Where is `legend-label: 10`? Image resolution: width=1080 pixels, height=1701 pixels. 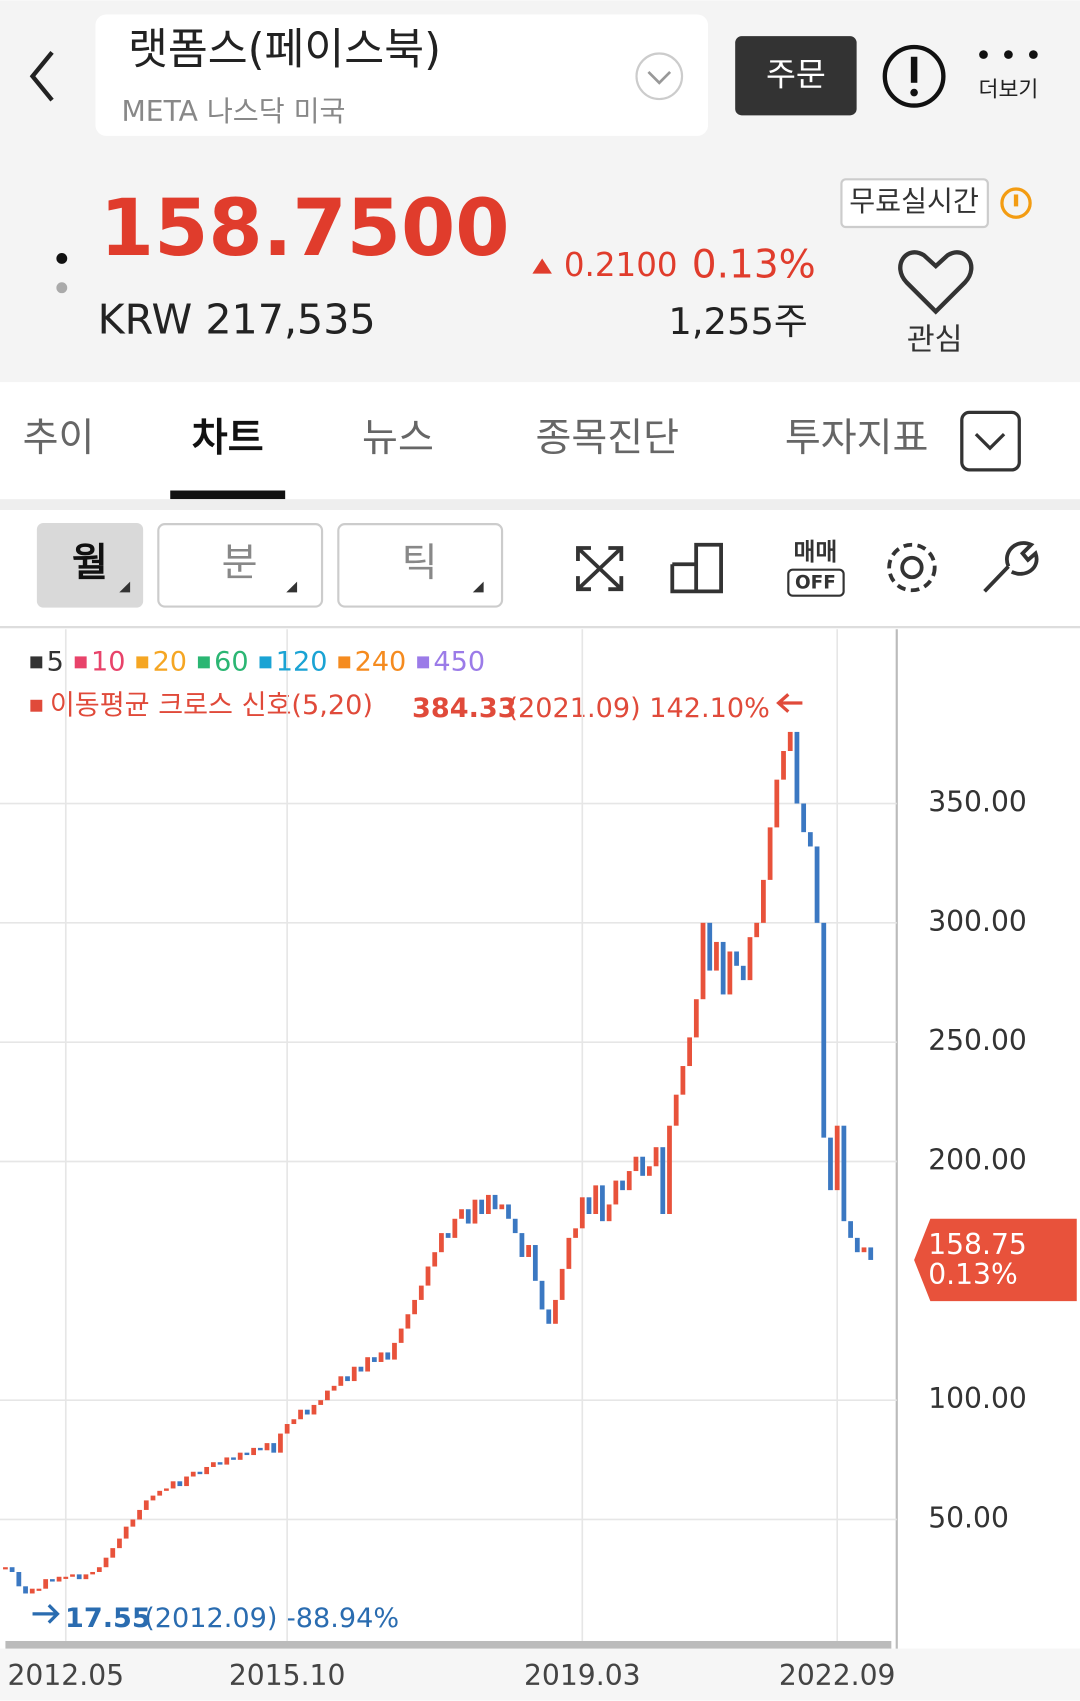
legend-label: 10 is located at coordinates (108, 661).